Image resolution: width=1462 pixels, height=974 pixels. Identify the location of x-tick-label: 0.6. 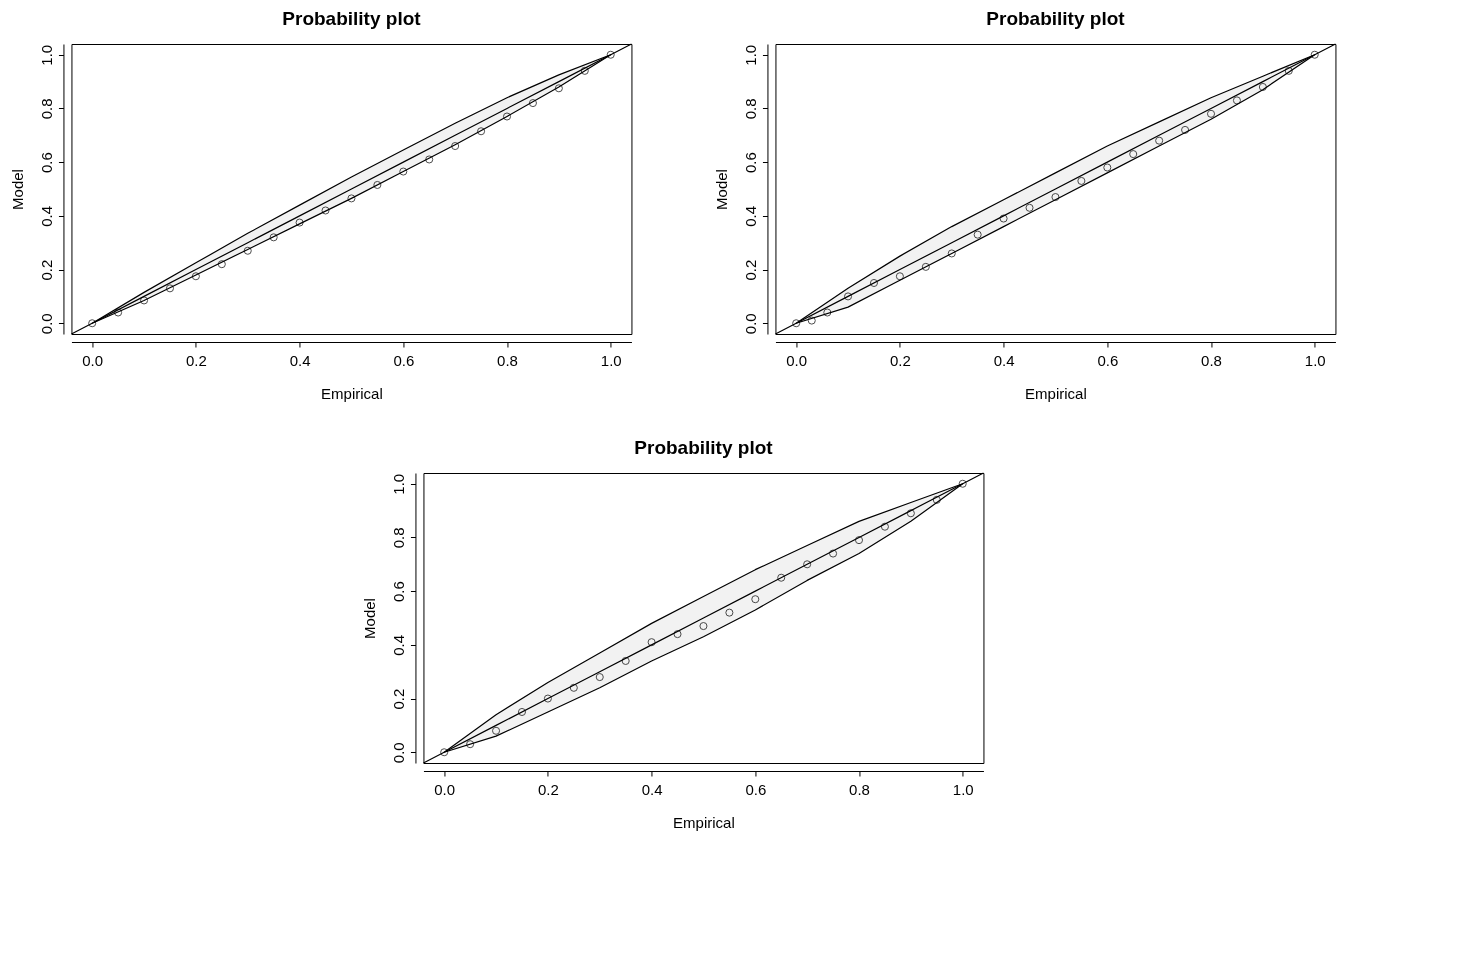
(1108, 360).